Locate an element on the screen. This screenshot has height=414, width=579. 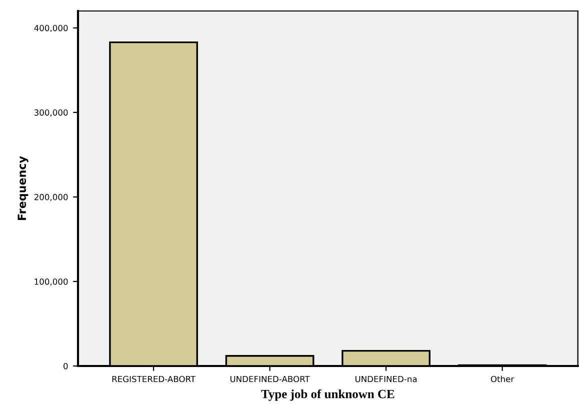
x-tick-label: REGISTERED-ABORT is located at coordinates (154, 379).